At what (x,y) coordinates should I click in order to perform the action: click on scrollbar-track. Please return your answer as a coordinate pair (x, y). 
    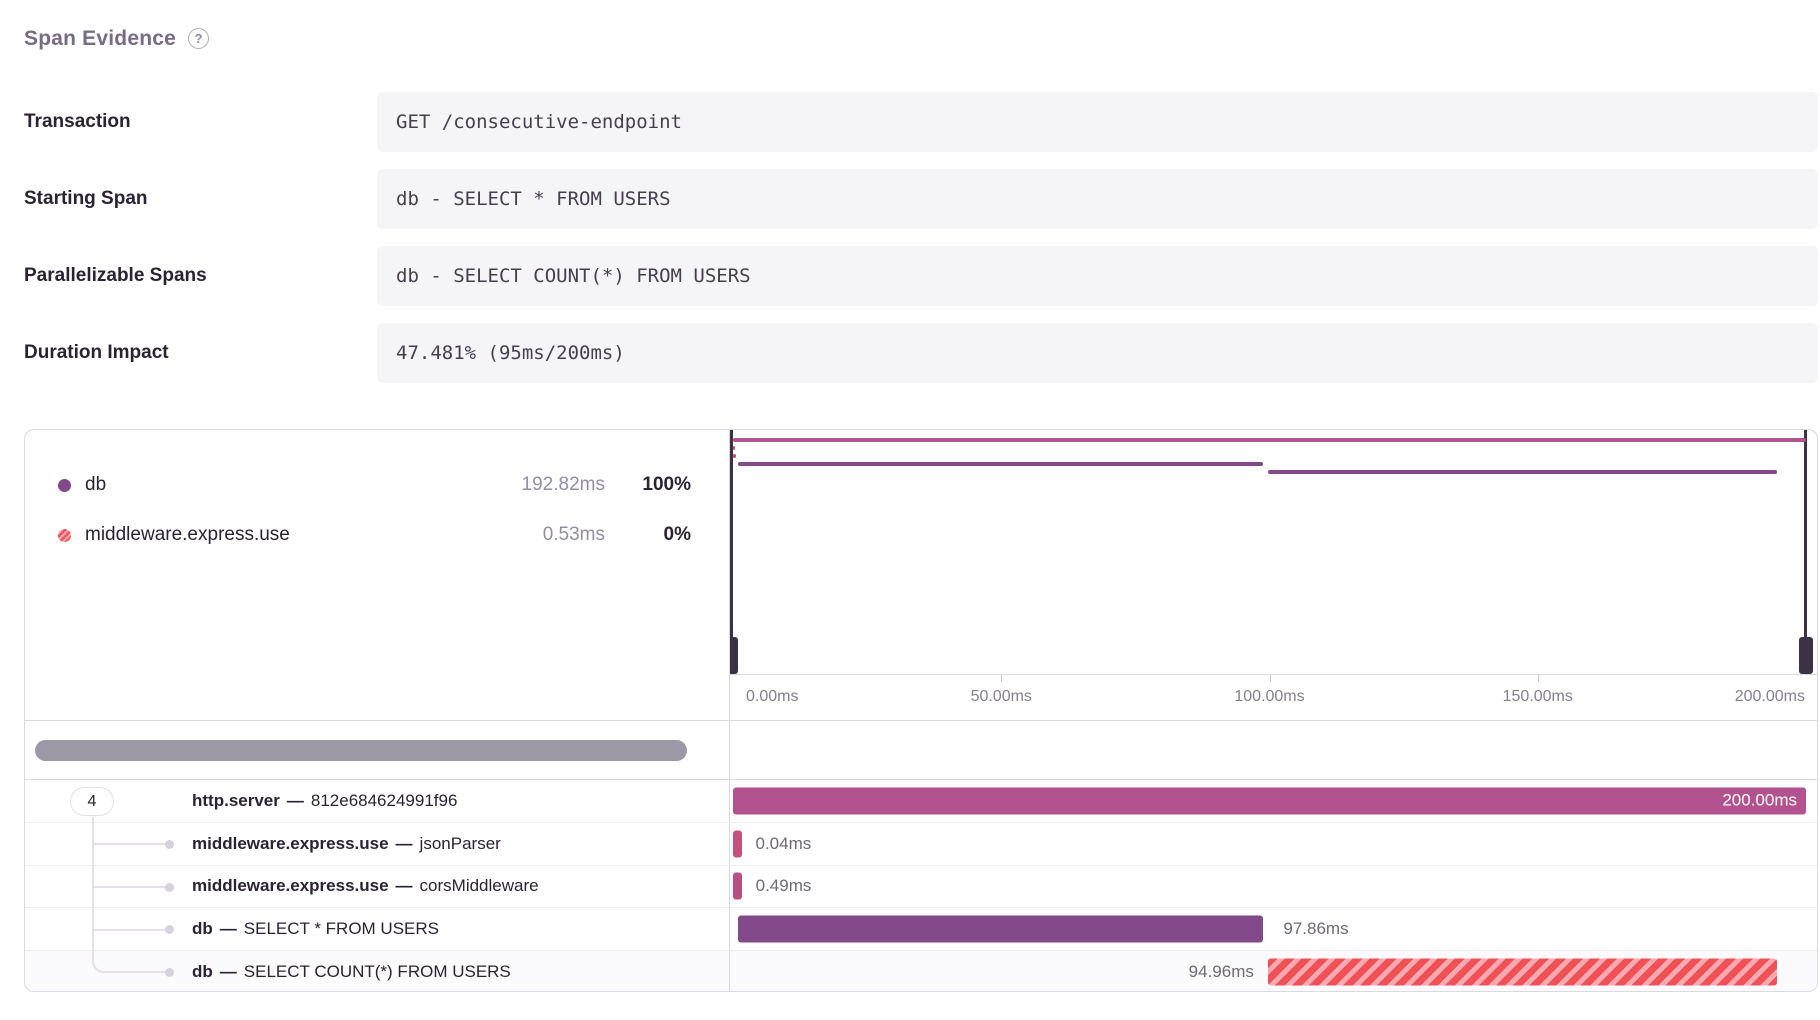
    Looking at the image, I should click on (377, 750).